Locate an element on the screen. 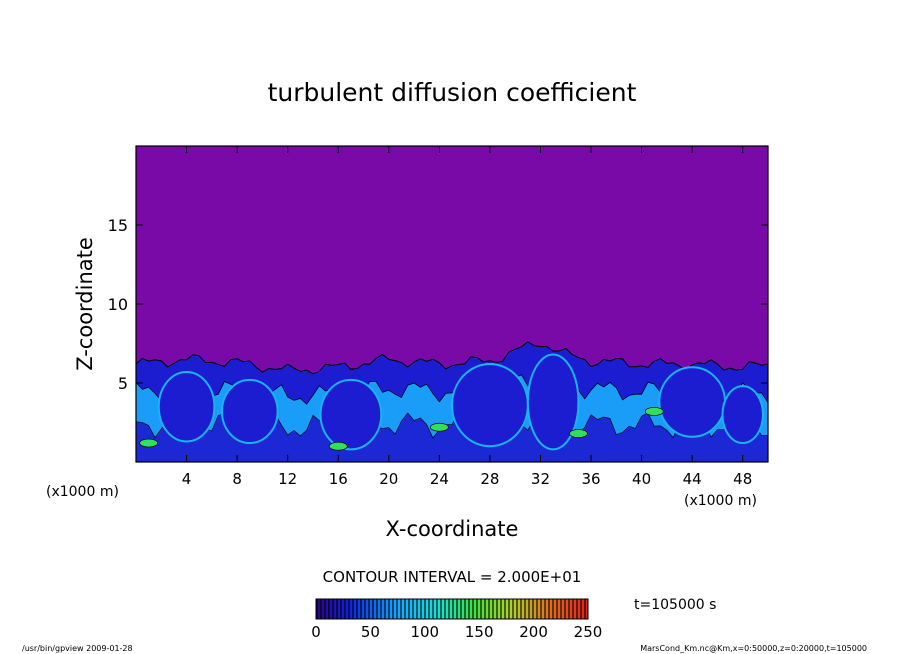  x-tick-label: 20 is located at coordinates (388, 479).